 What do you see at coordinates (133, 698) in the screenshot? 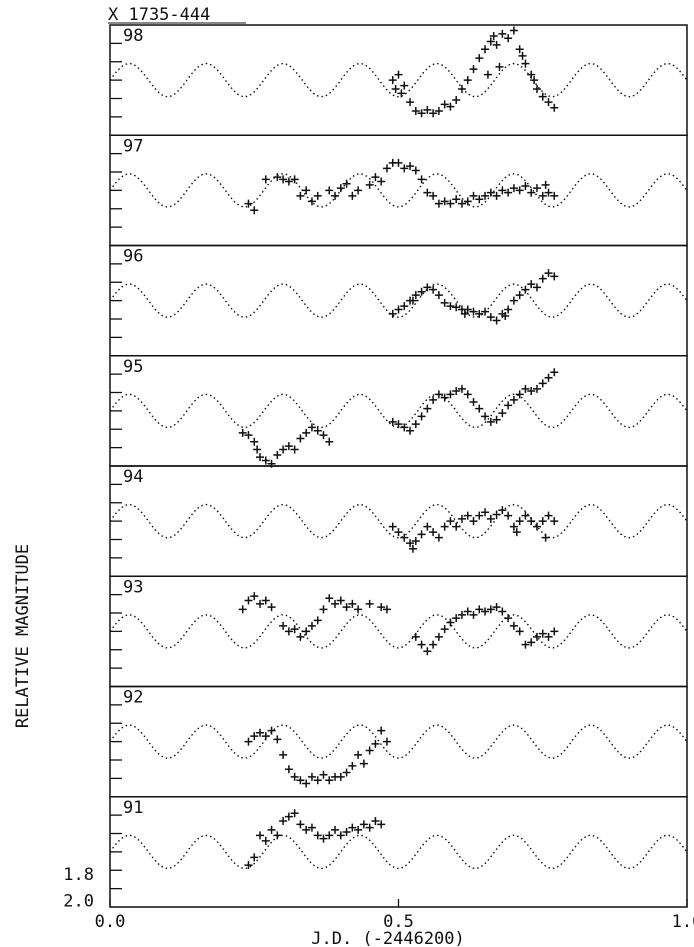
I see `panel-label: 92` at bounding box center [133, 698].